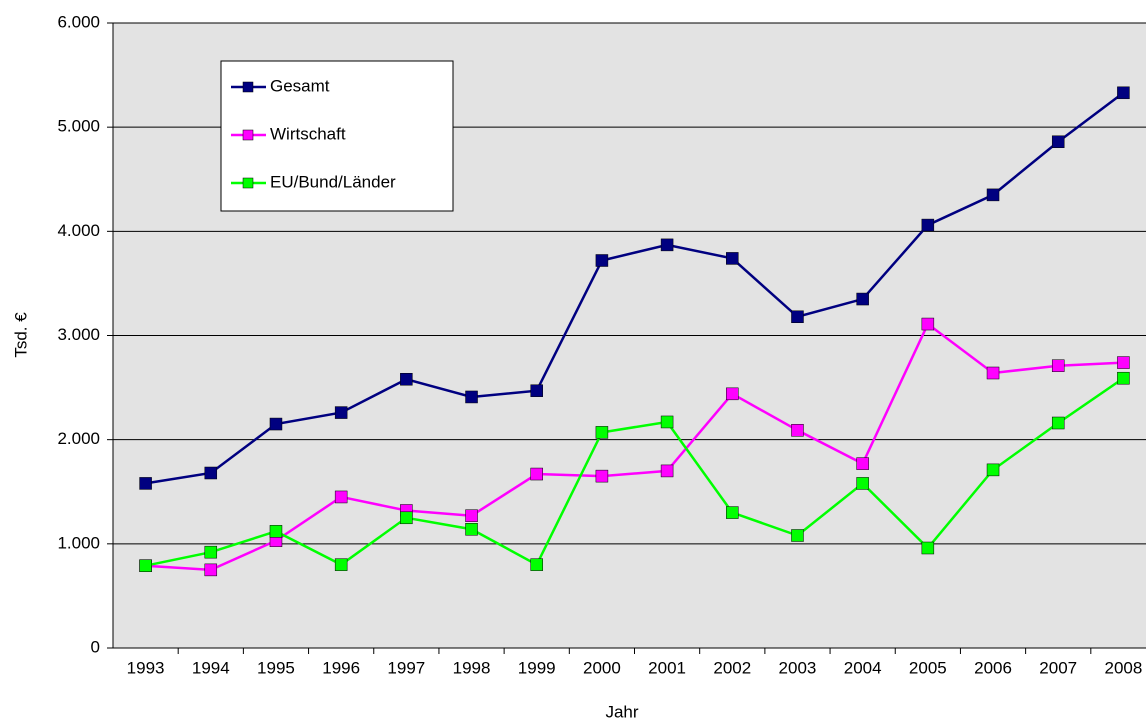 This screenshot has width=1146, height=725. I want to click on y-tick-label: 3.000, so click(78, 334).